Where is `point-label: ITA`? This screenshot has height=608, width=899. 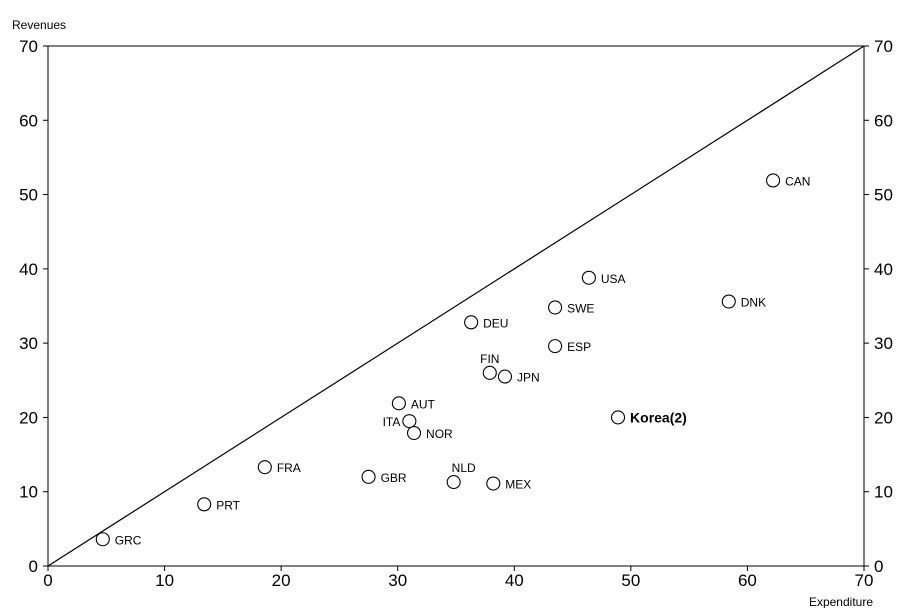 point-label: ITA is located at coordinates (392, 422).